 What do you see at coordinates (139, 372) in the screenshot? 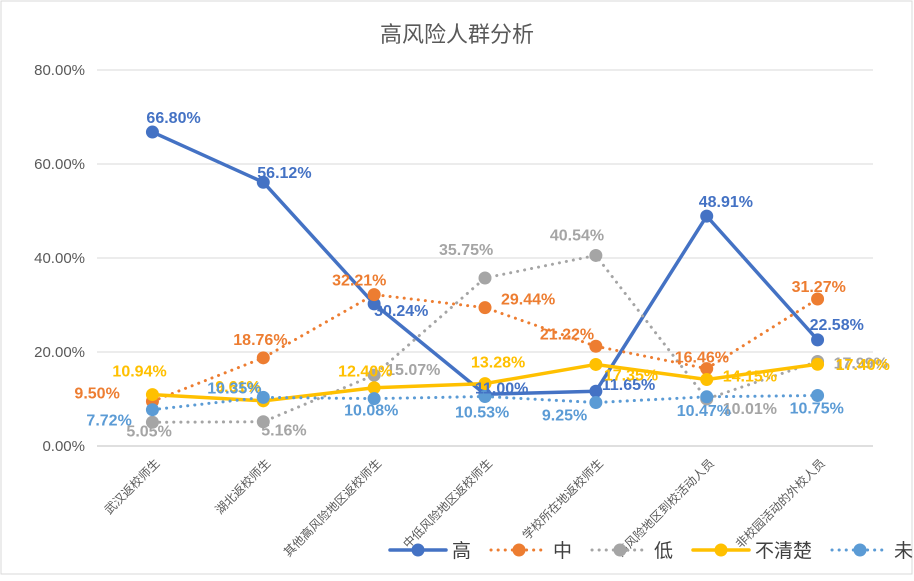
I see `data-label: 10.94%` at bounding box center [139, 372].